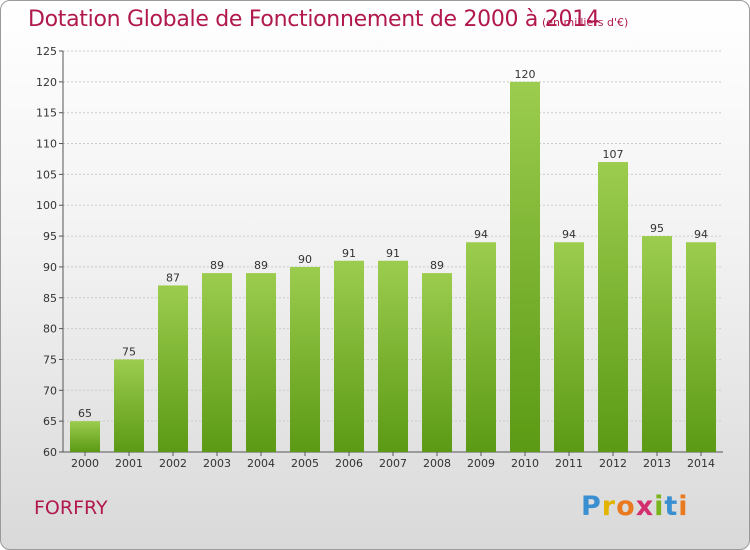 This screenshot has width=750, height=550. What do you see at coordinates (525, 463) in the screenshot?
I see `x-tick-label: 2010` at bounding box center [525, 463].